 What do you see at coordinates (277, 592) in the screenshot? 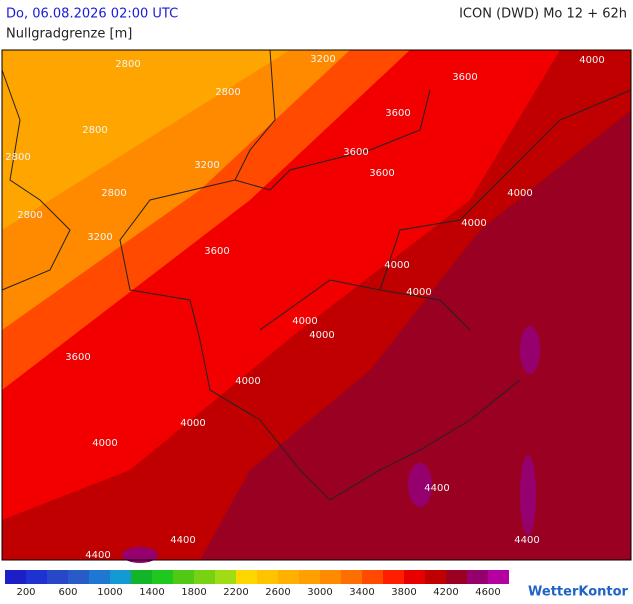
I see `legend-label: 2600` at bounding box center [277, 592].